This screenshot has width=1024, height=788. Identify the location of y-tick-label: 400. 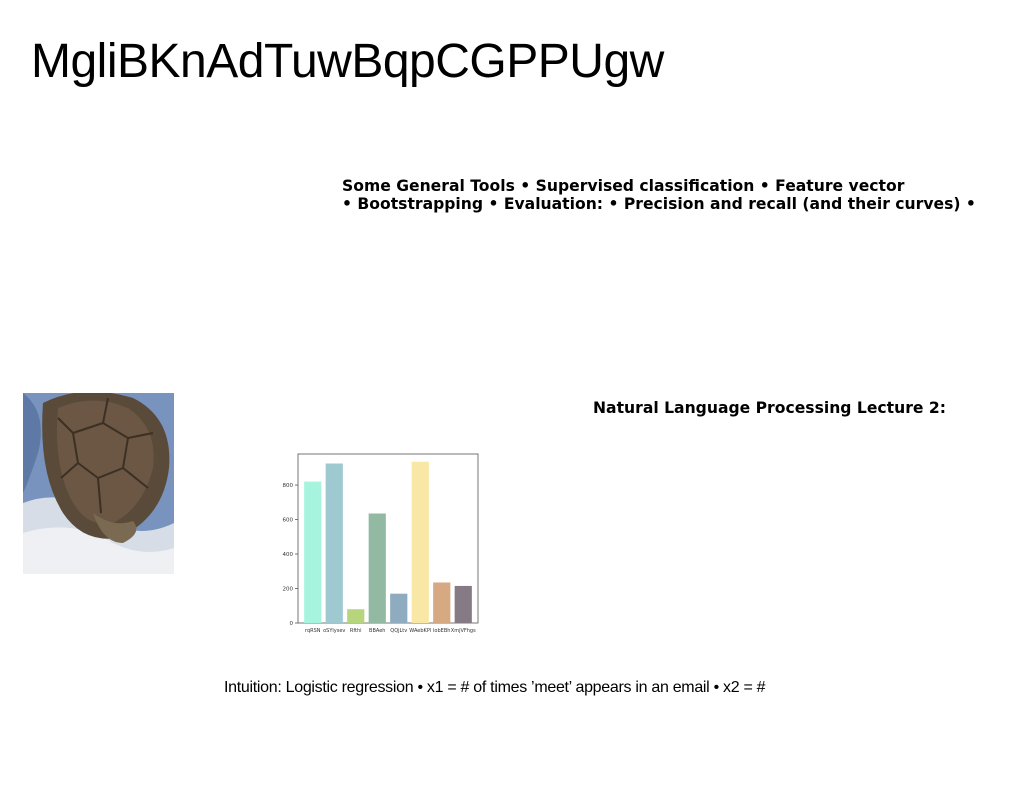
(288, 555).